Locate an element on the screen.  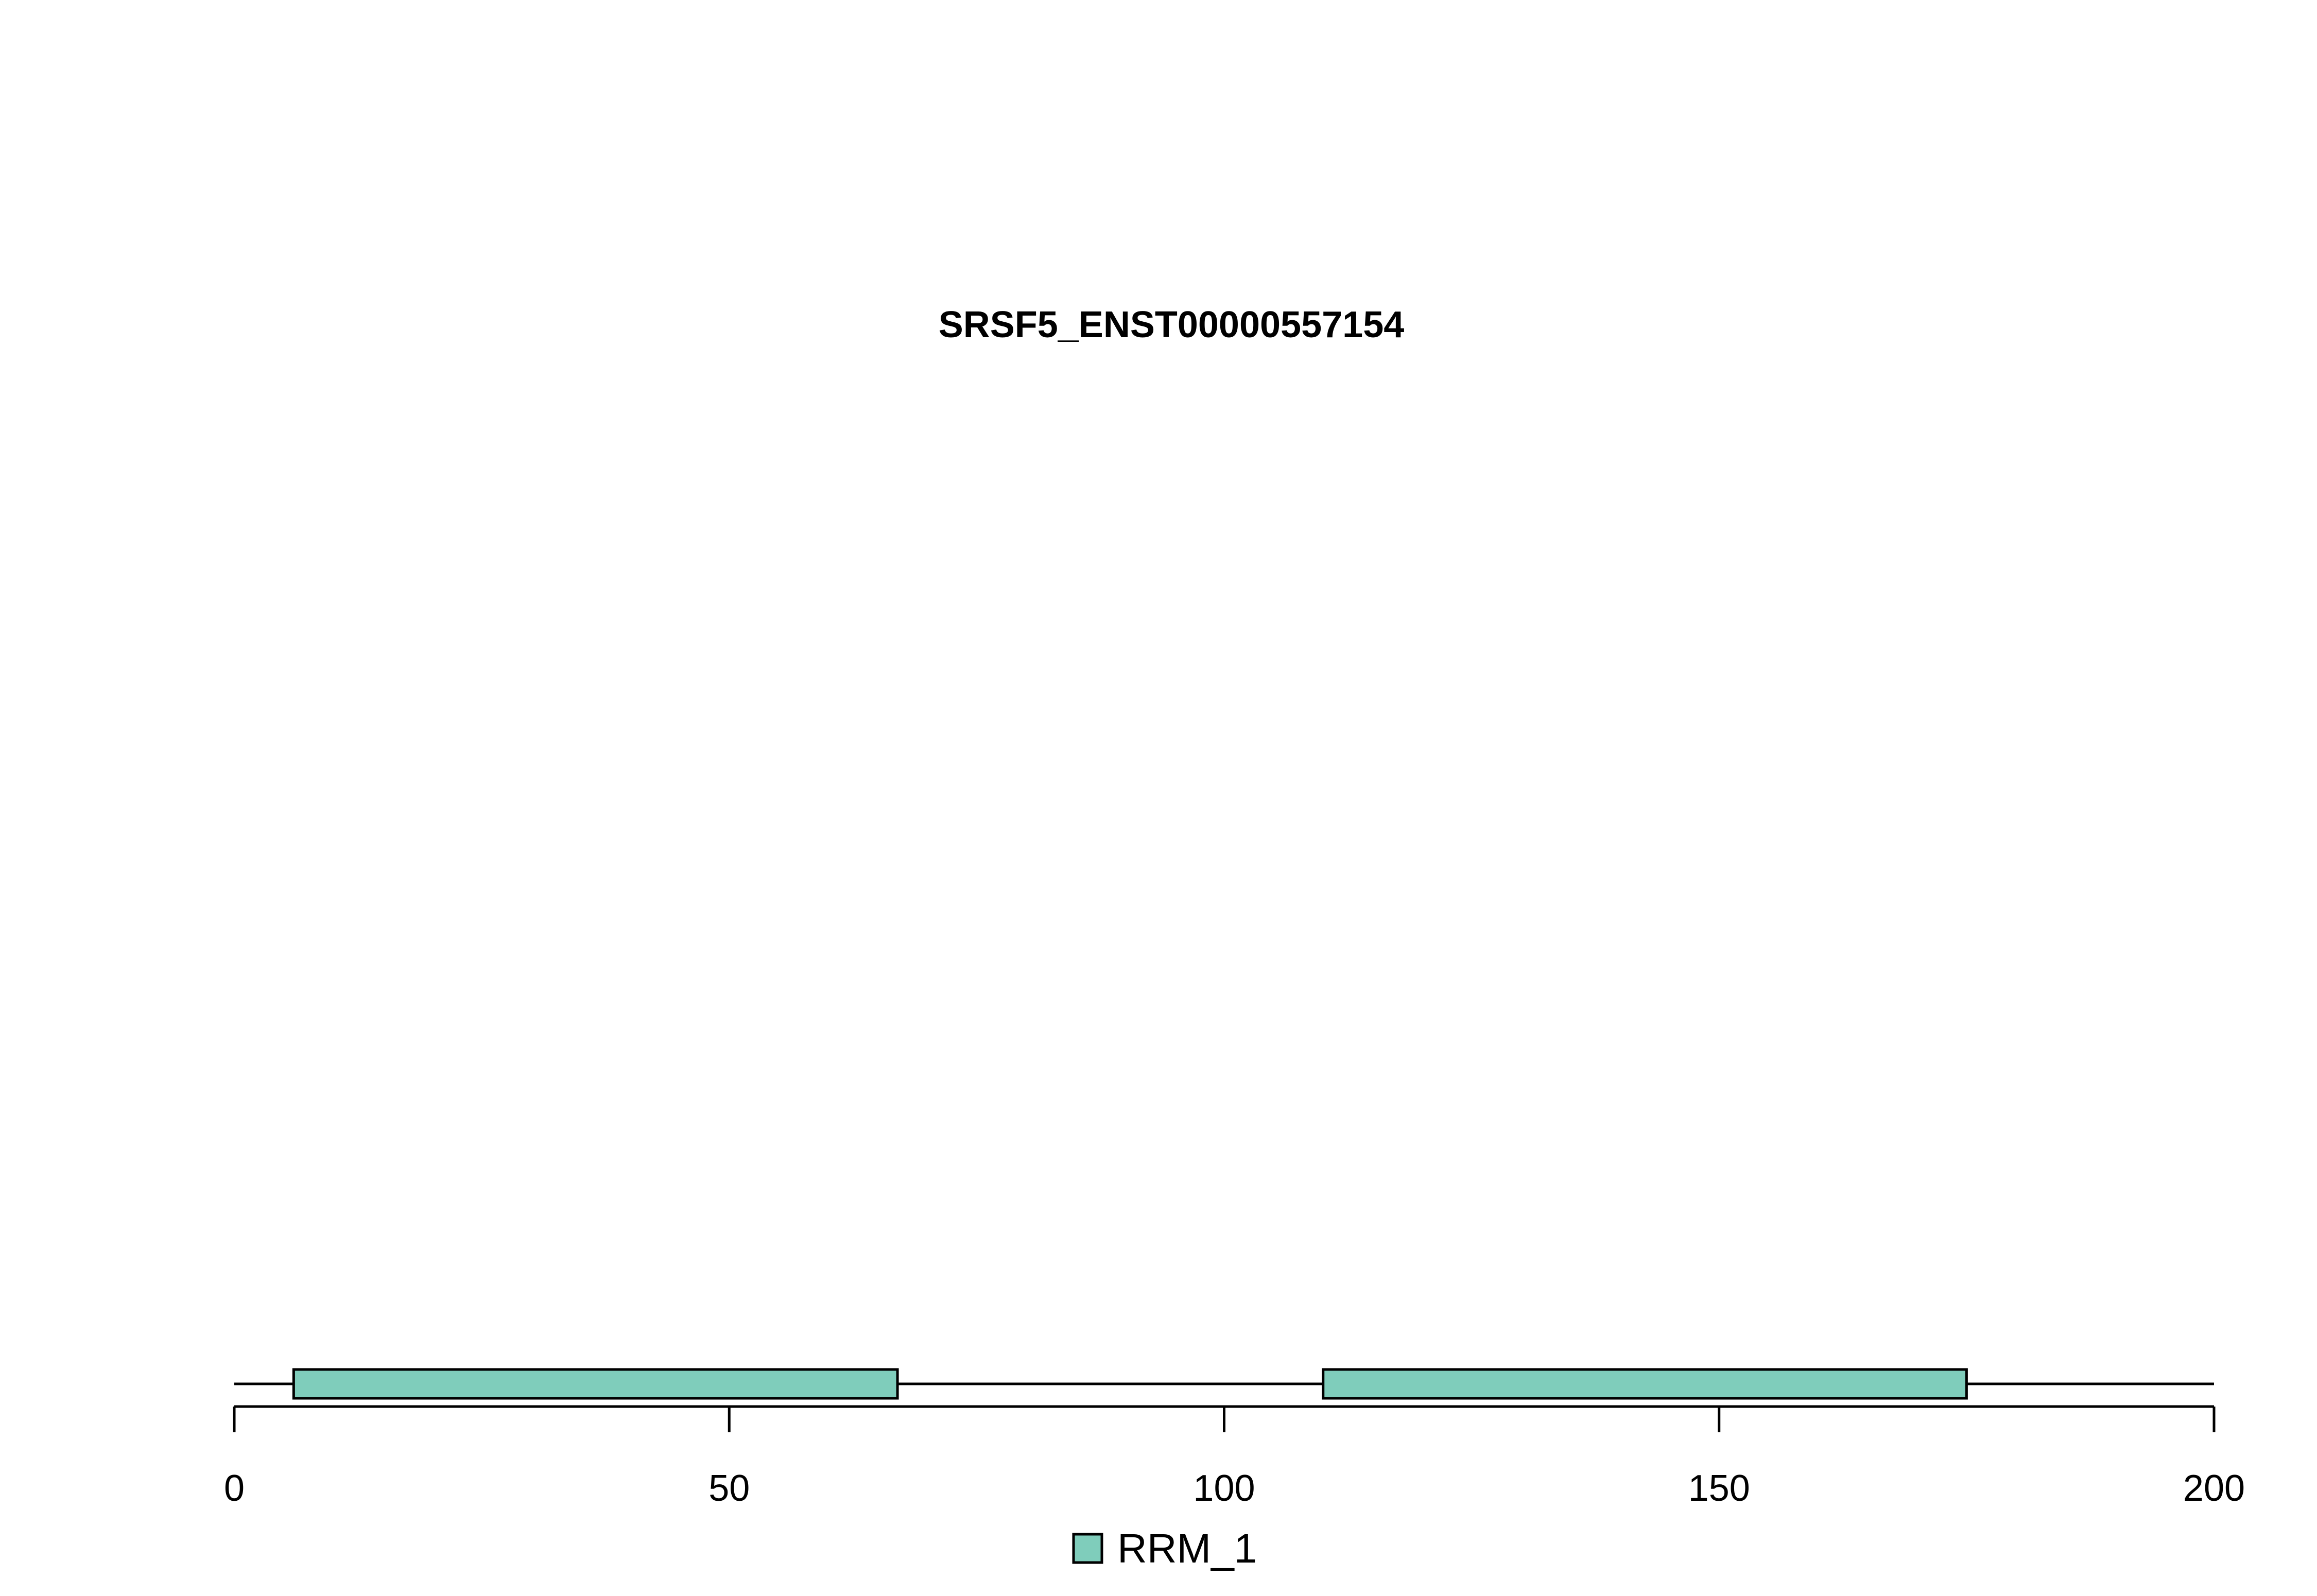
legend: RRM_1 is located at coordinates (1164, 1548).